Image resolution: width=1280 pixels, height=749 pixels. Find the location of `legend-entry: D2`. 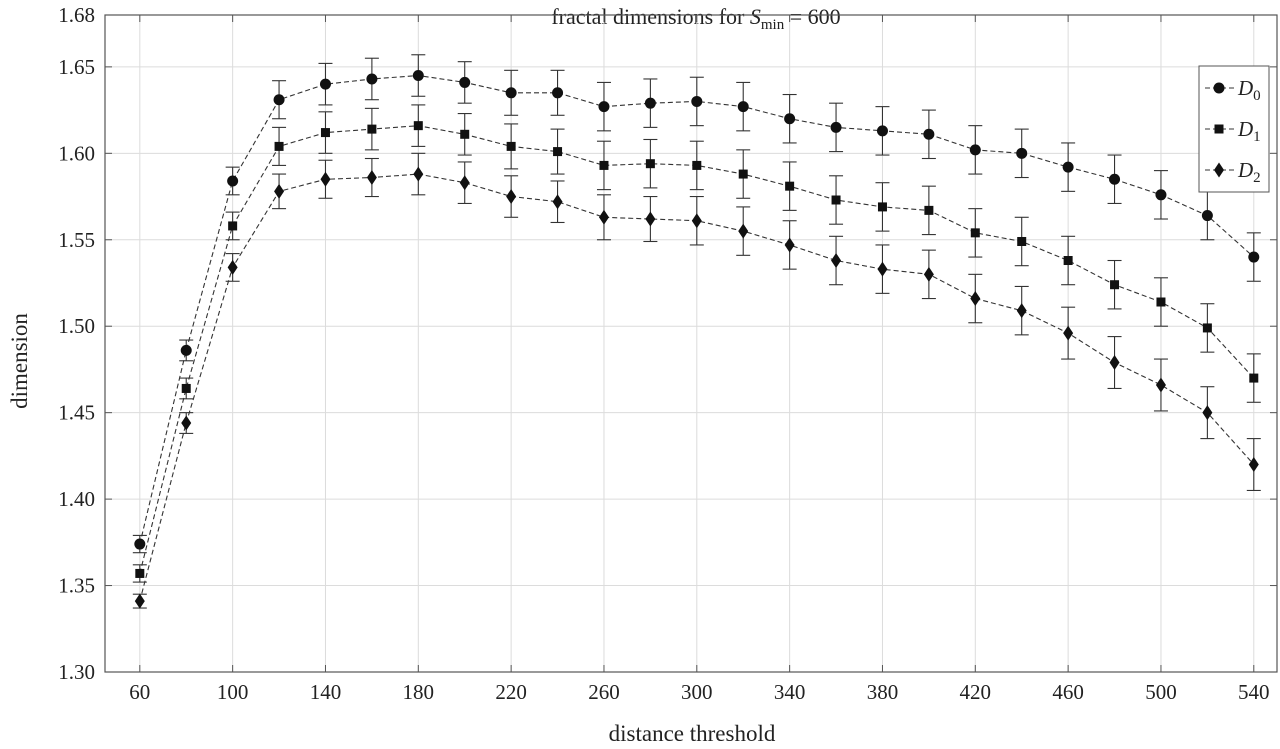

legend-entry: D2 is located at coordinates (1233, 172).